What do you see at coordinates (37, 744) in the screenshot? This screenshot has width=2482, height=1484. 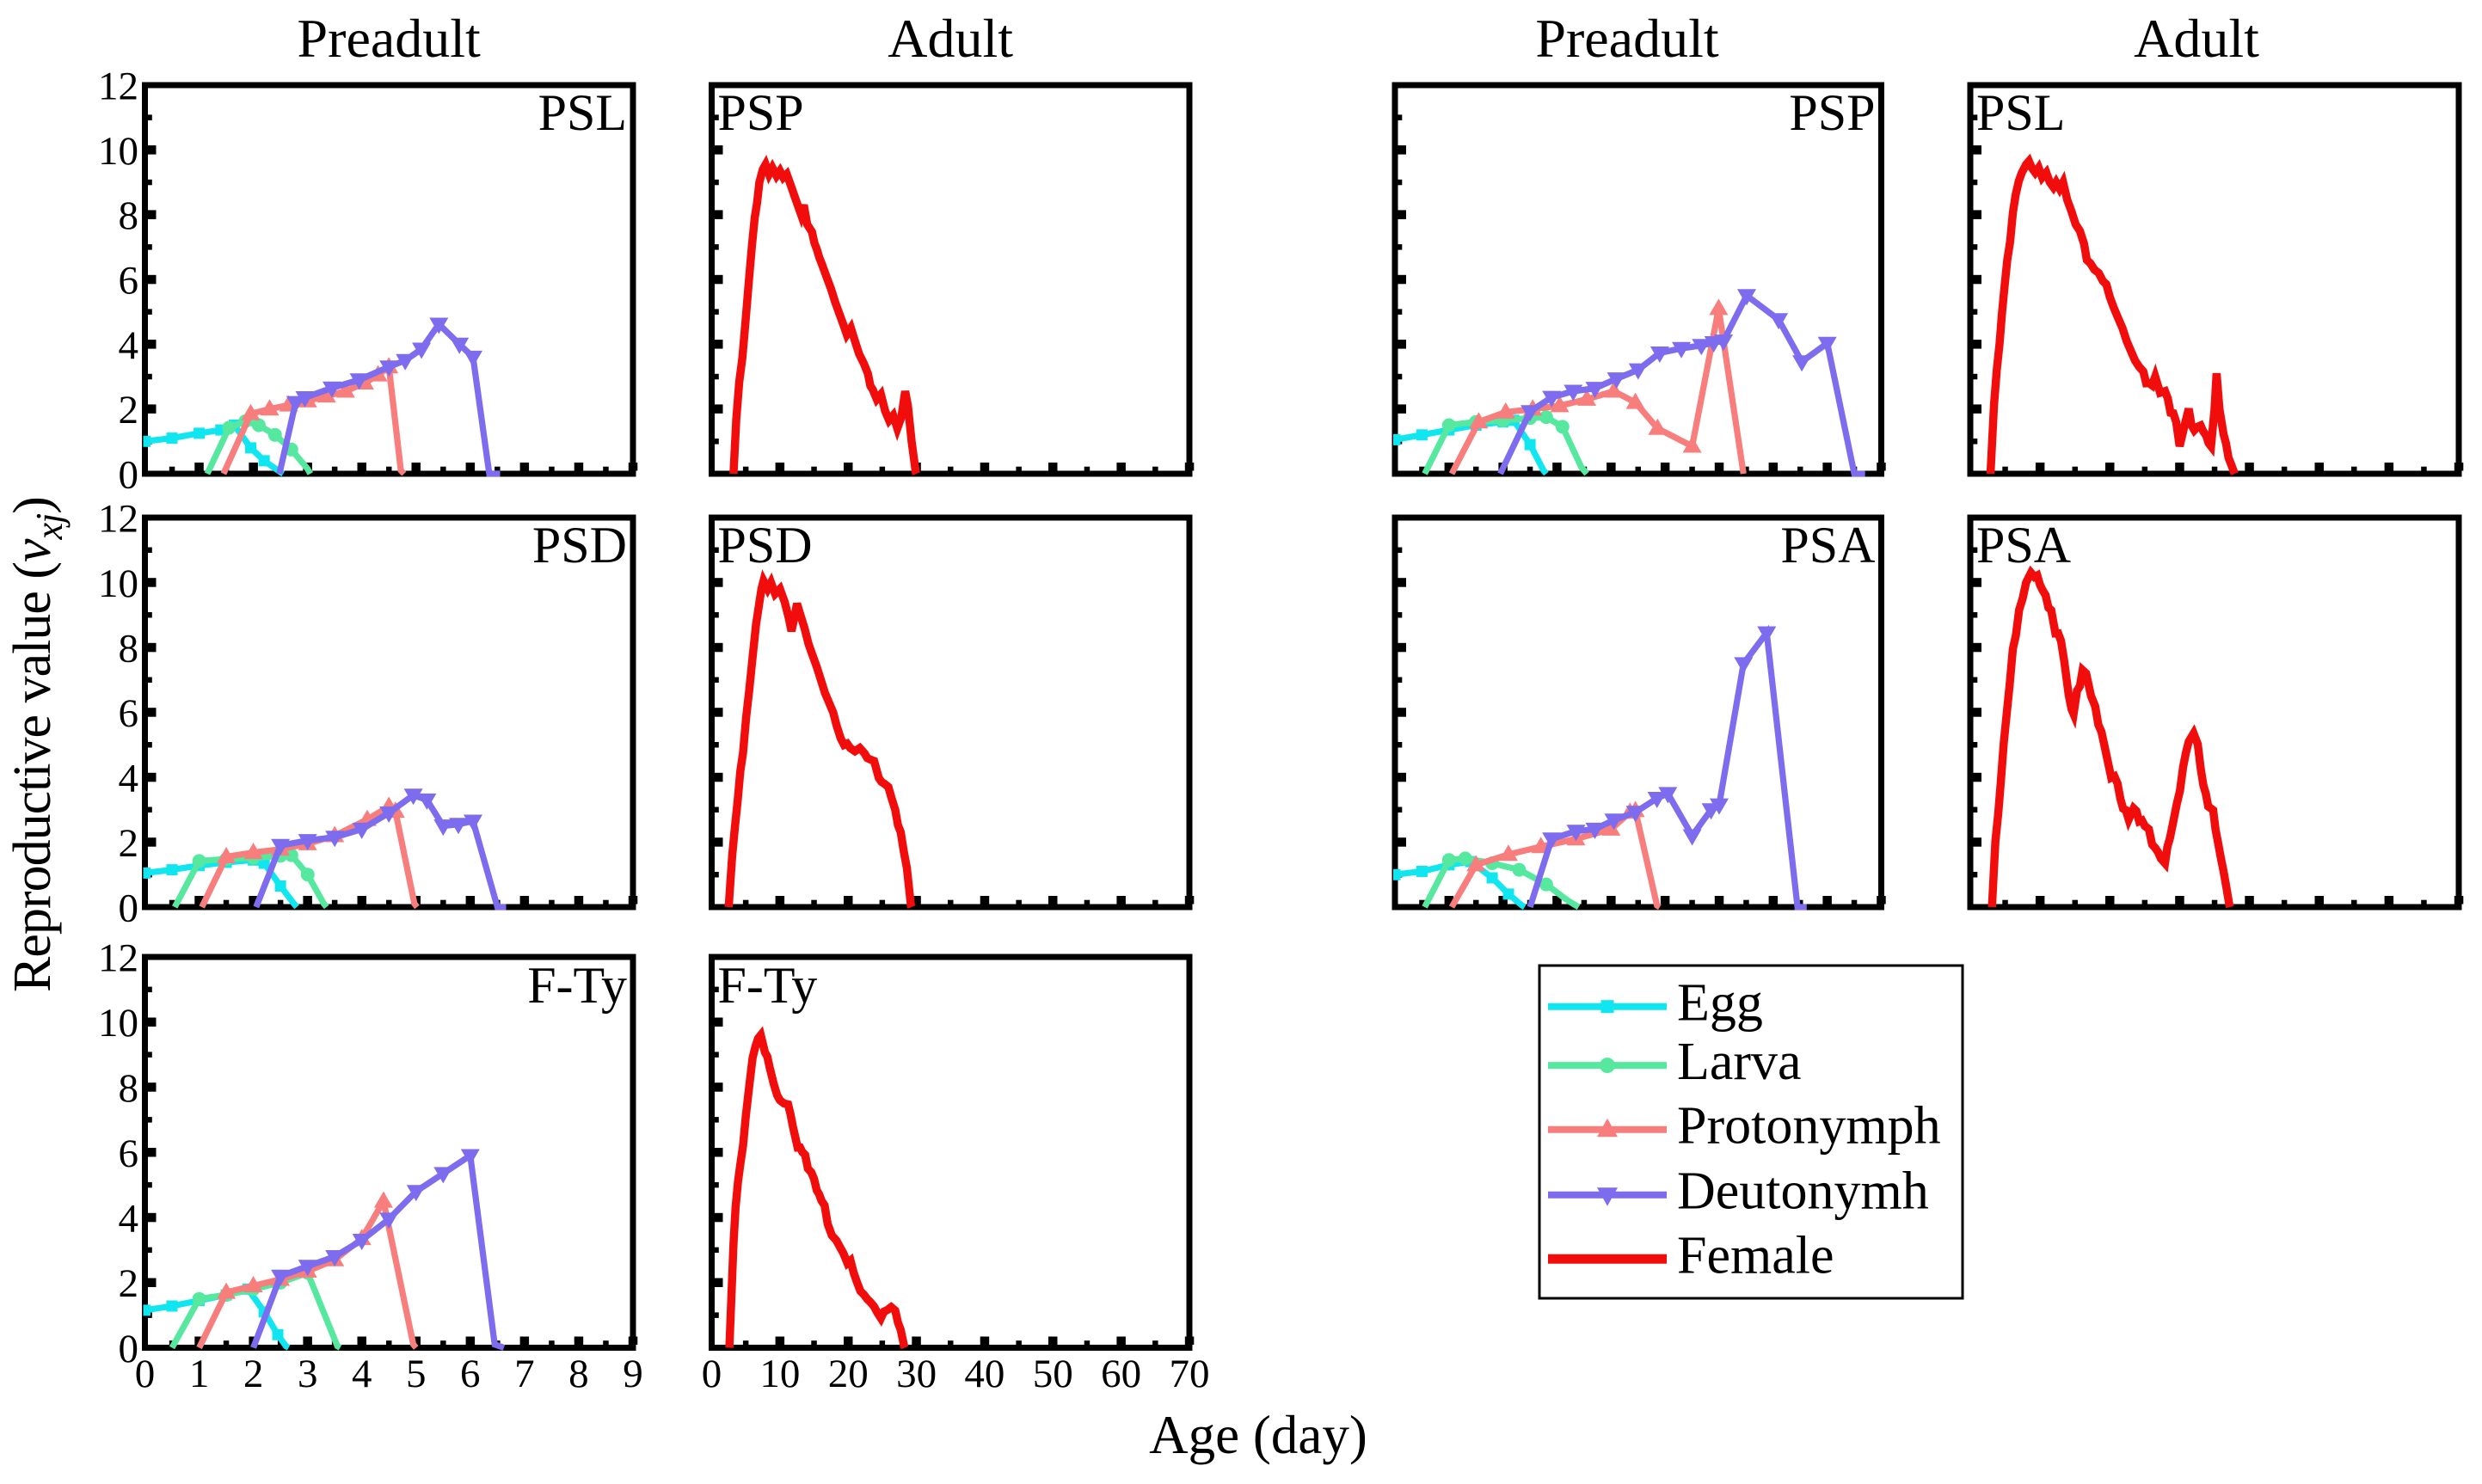 I see `svg-text: Reproductive value (vxj)` at bounding box center [37, 744].